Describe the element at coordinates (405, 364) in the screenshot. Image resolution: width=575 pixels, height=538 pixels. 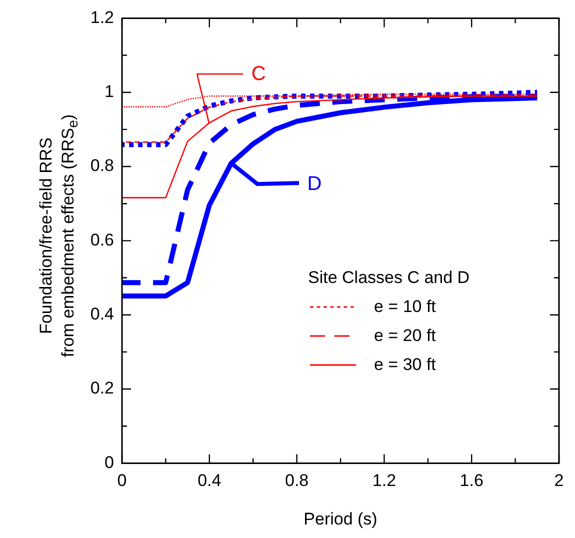
I see `legend-label: e = 30 ft` at that location.